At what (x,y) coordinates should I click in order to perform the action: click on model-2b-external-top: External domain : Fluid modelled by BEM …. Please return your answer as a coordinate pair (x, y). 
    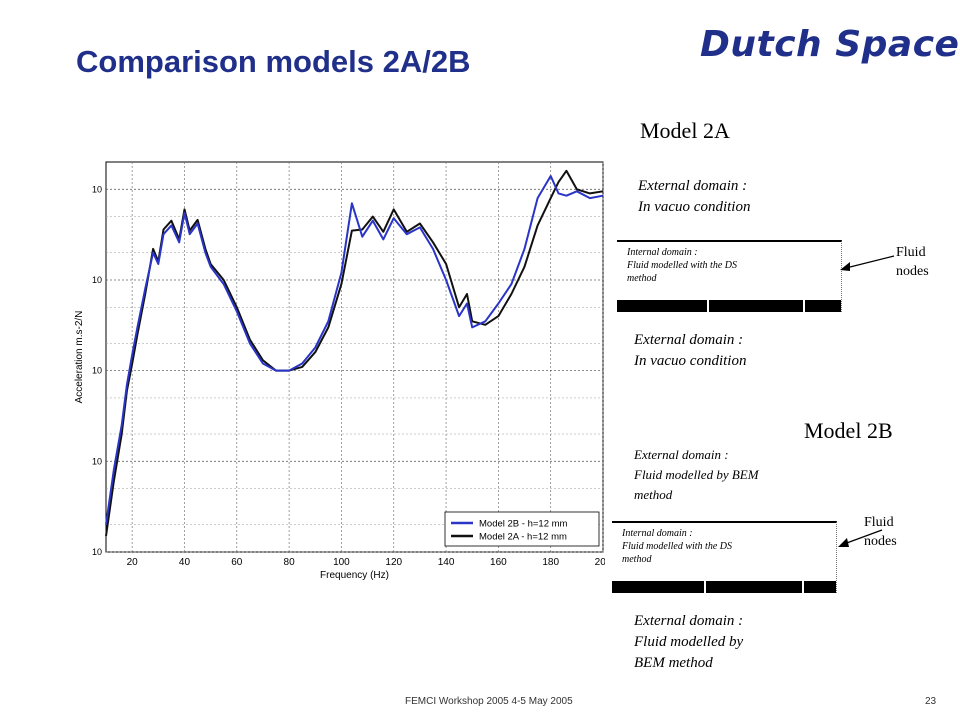
    Looking at the image, I should click on (696, 475).